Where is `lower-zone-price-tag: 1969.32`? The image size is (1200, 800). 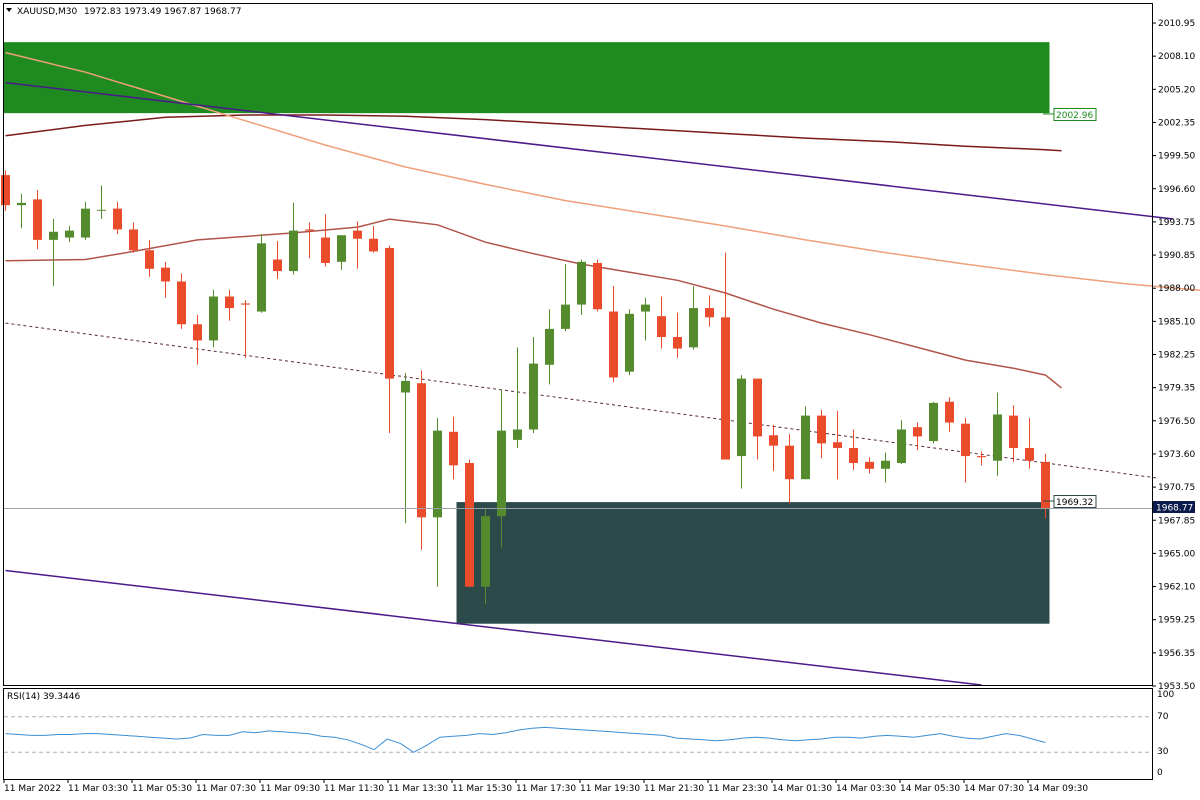 lower-zone-price-tag: 1969.32 is located at coordinates (1074, 503).